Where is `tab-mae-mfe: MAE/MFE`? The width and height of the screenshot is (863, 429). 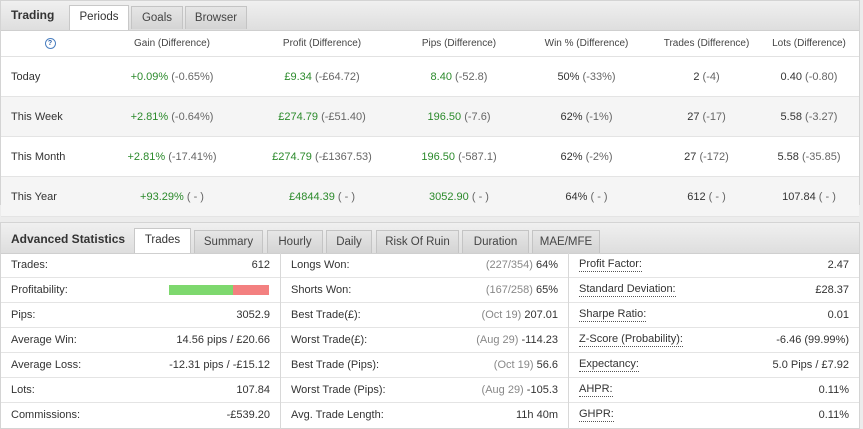
tab-mae-mfe: MAE/MFE is located at coordinates (566, 241).